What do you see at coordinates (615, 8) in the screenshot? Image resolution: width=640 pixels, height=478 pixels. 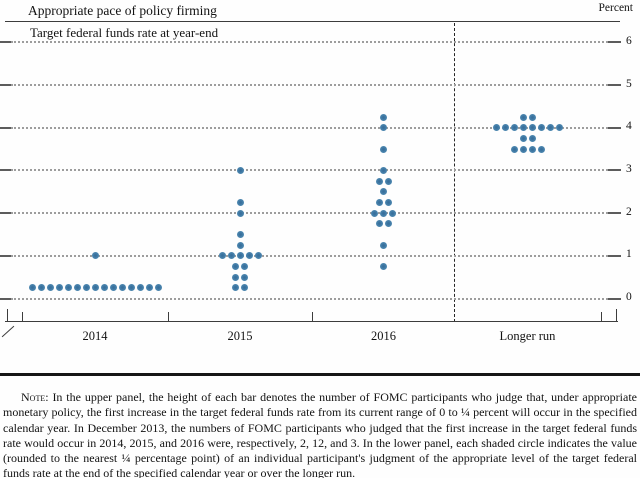 I see `y-axis-unit-label: Percent` at bounding box center [615, 8].